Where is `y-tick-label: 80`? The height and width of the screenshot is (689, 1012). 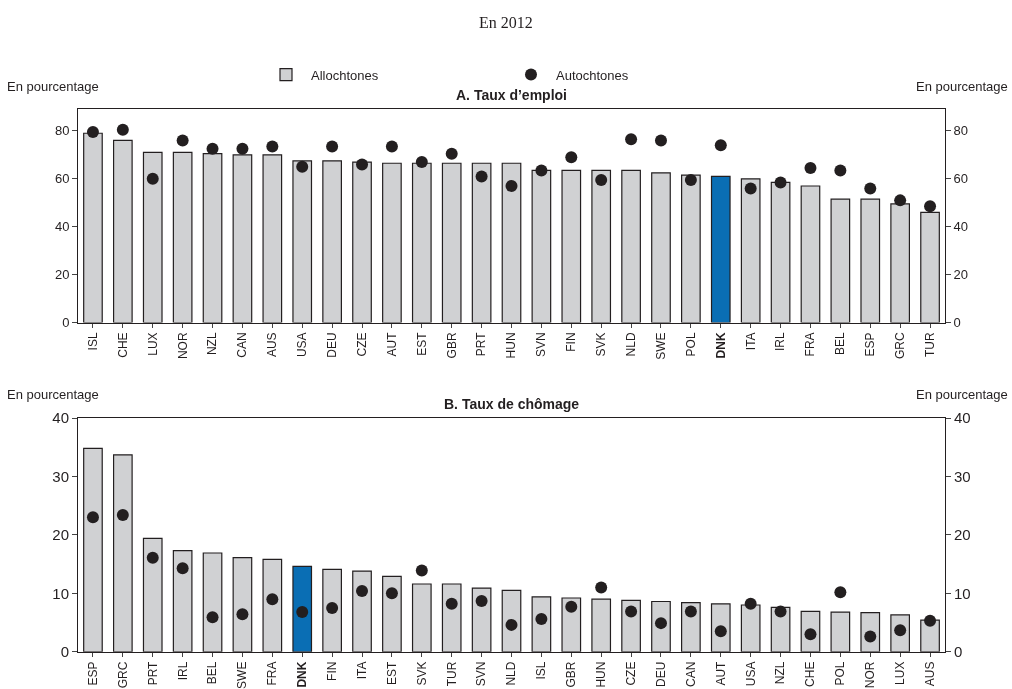 y-tick-label: 80 is located at coordinates (62, 131).